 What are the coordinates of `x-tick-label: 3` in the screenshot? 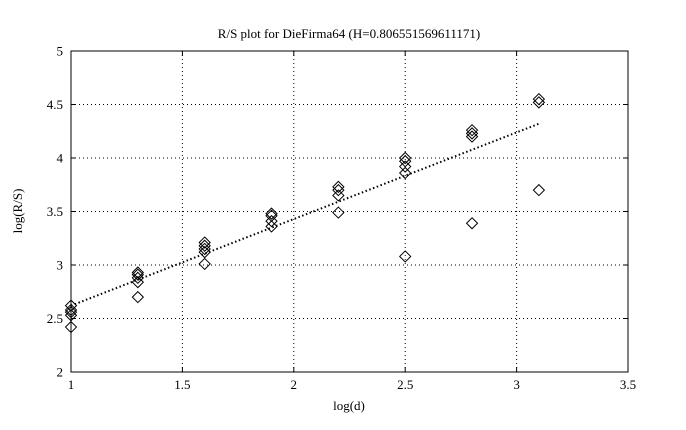 It's located at (516, 384).